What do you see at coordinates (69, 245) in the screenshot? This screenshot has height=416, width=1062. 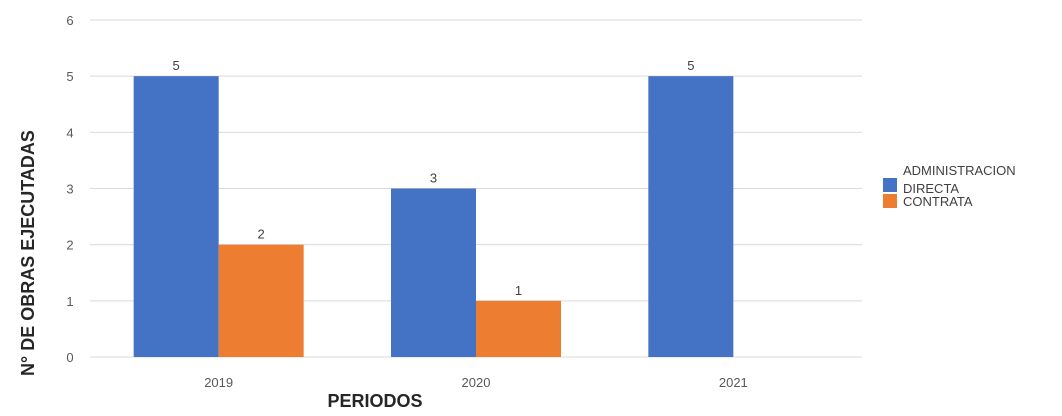 I see `y-tick-label: 2` at bounding box center [69, 245].